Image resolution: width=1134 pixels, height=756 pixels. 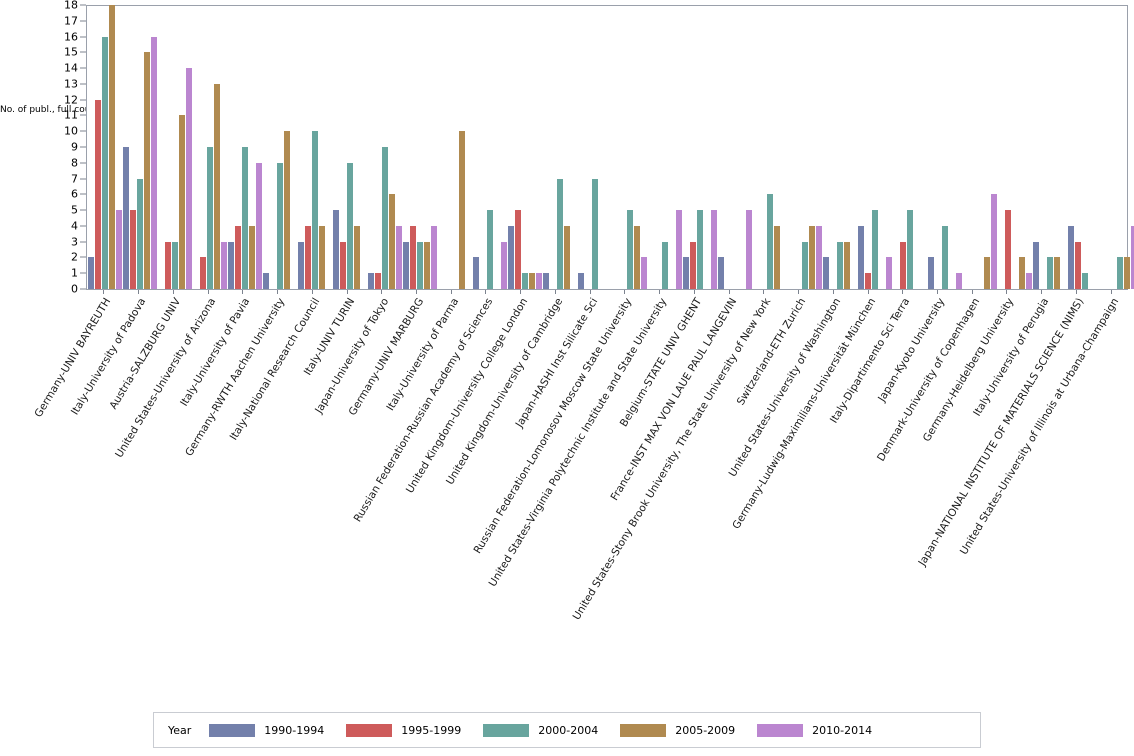 What do you see at coordinates (540, 730) in the screenshot?
I see `legend-item: 2000-2004` at bounding box center [540, 730].